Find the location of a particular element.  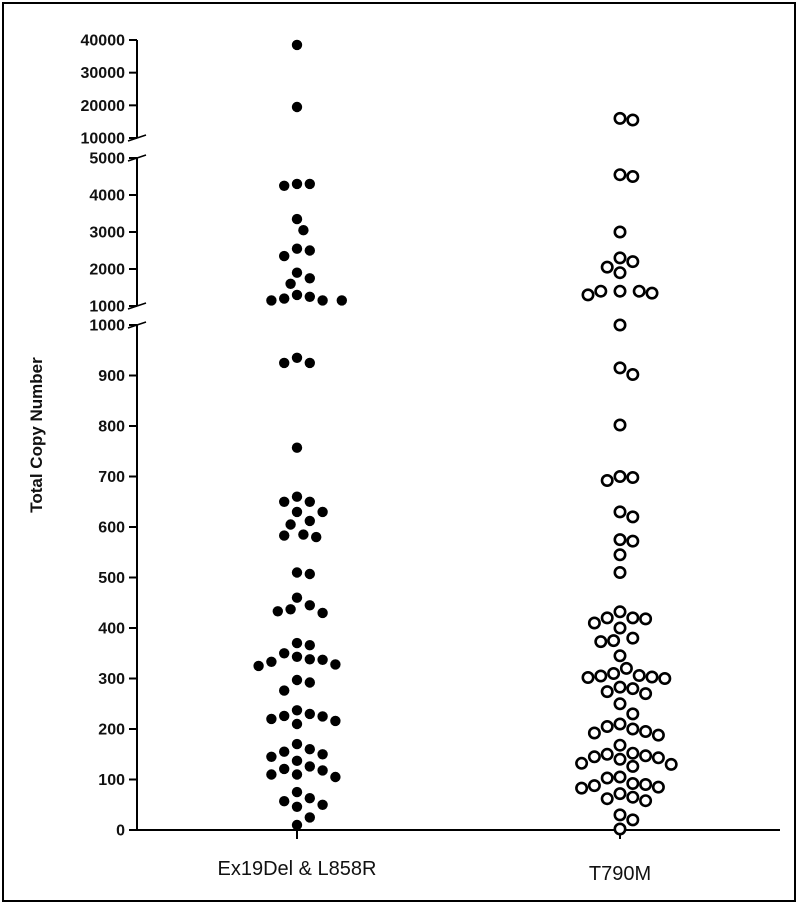

y-tick-label: 300 is located at coordinates (111, 679).